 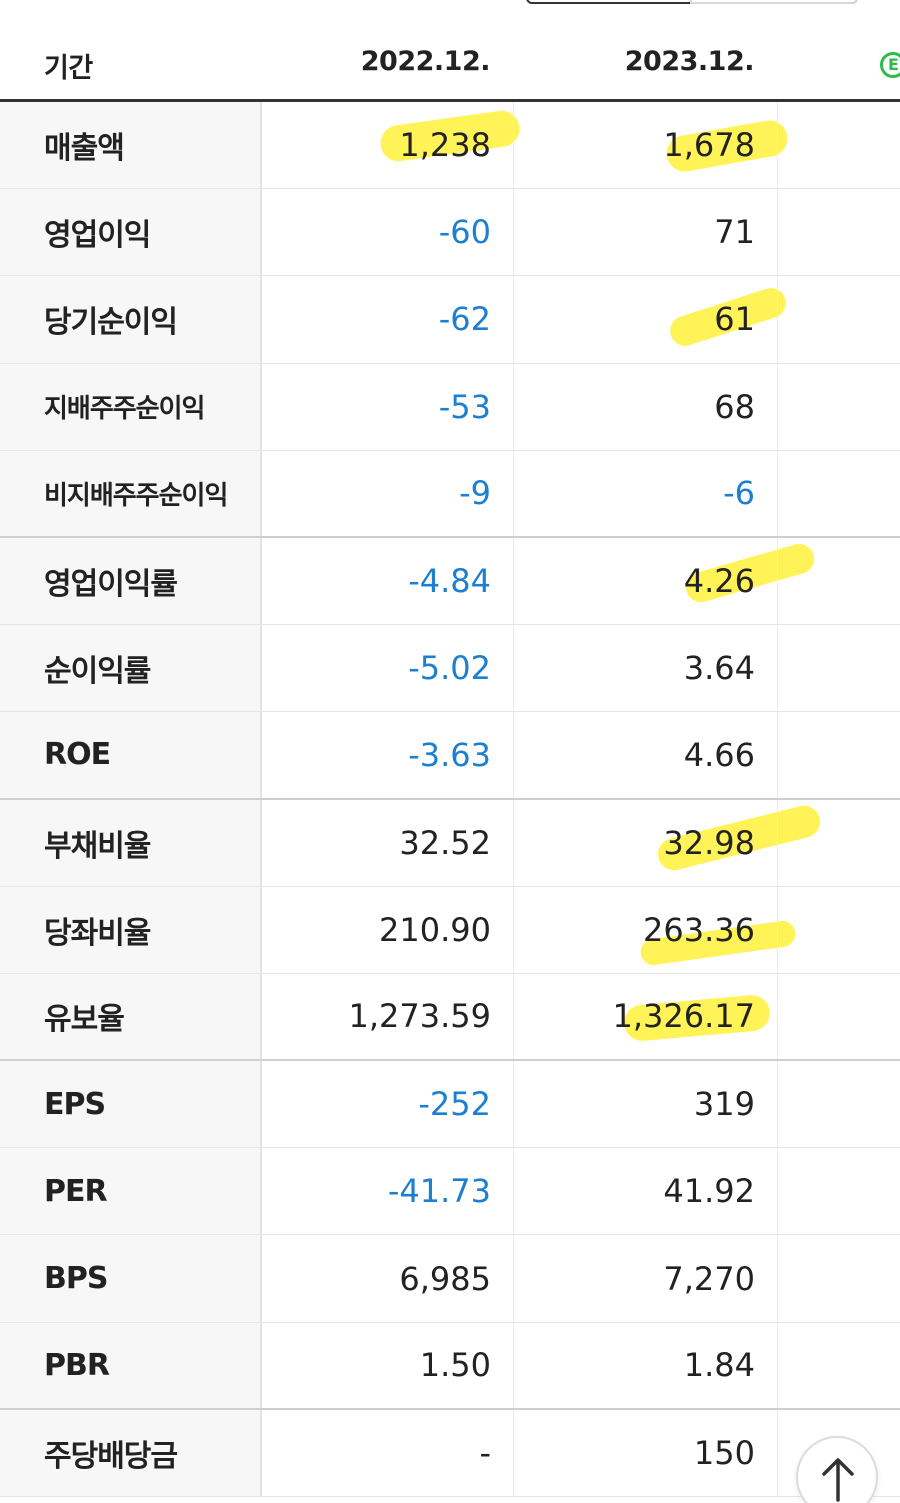 I want to click on value-2022: -, so click(x=388, y=1452).